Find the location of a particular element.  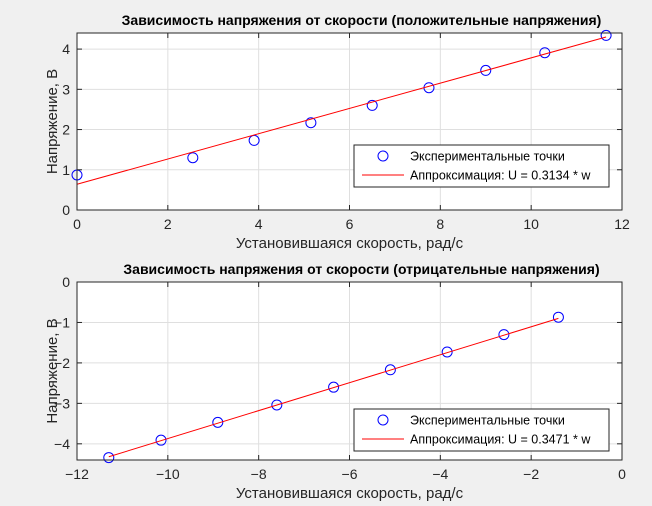

chart1-x-tick-label: 4 is located at coordinates (259, 224).